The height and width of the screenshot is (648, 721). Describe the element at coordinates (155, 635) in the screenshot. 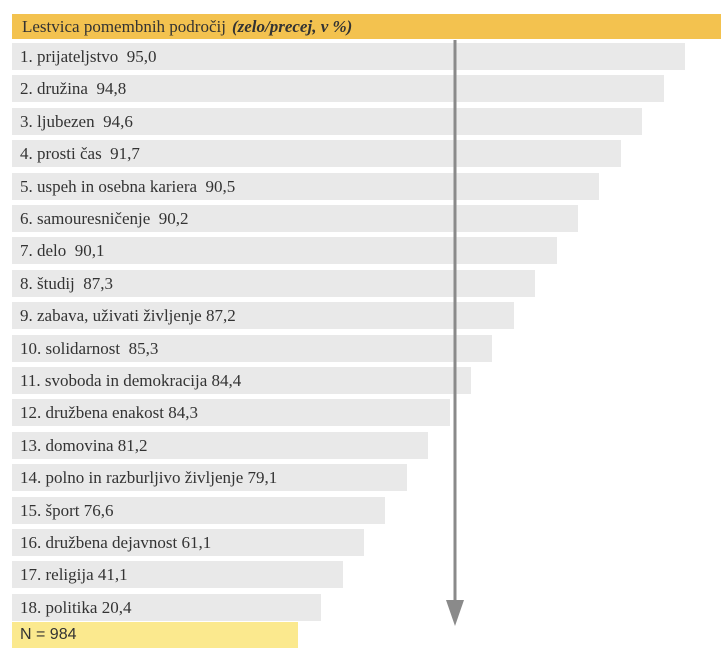

I see `footer: N = 984` at that location.